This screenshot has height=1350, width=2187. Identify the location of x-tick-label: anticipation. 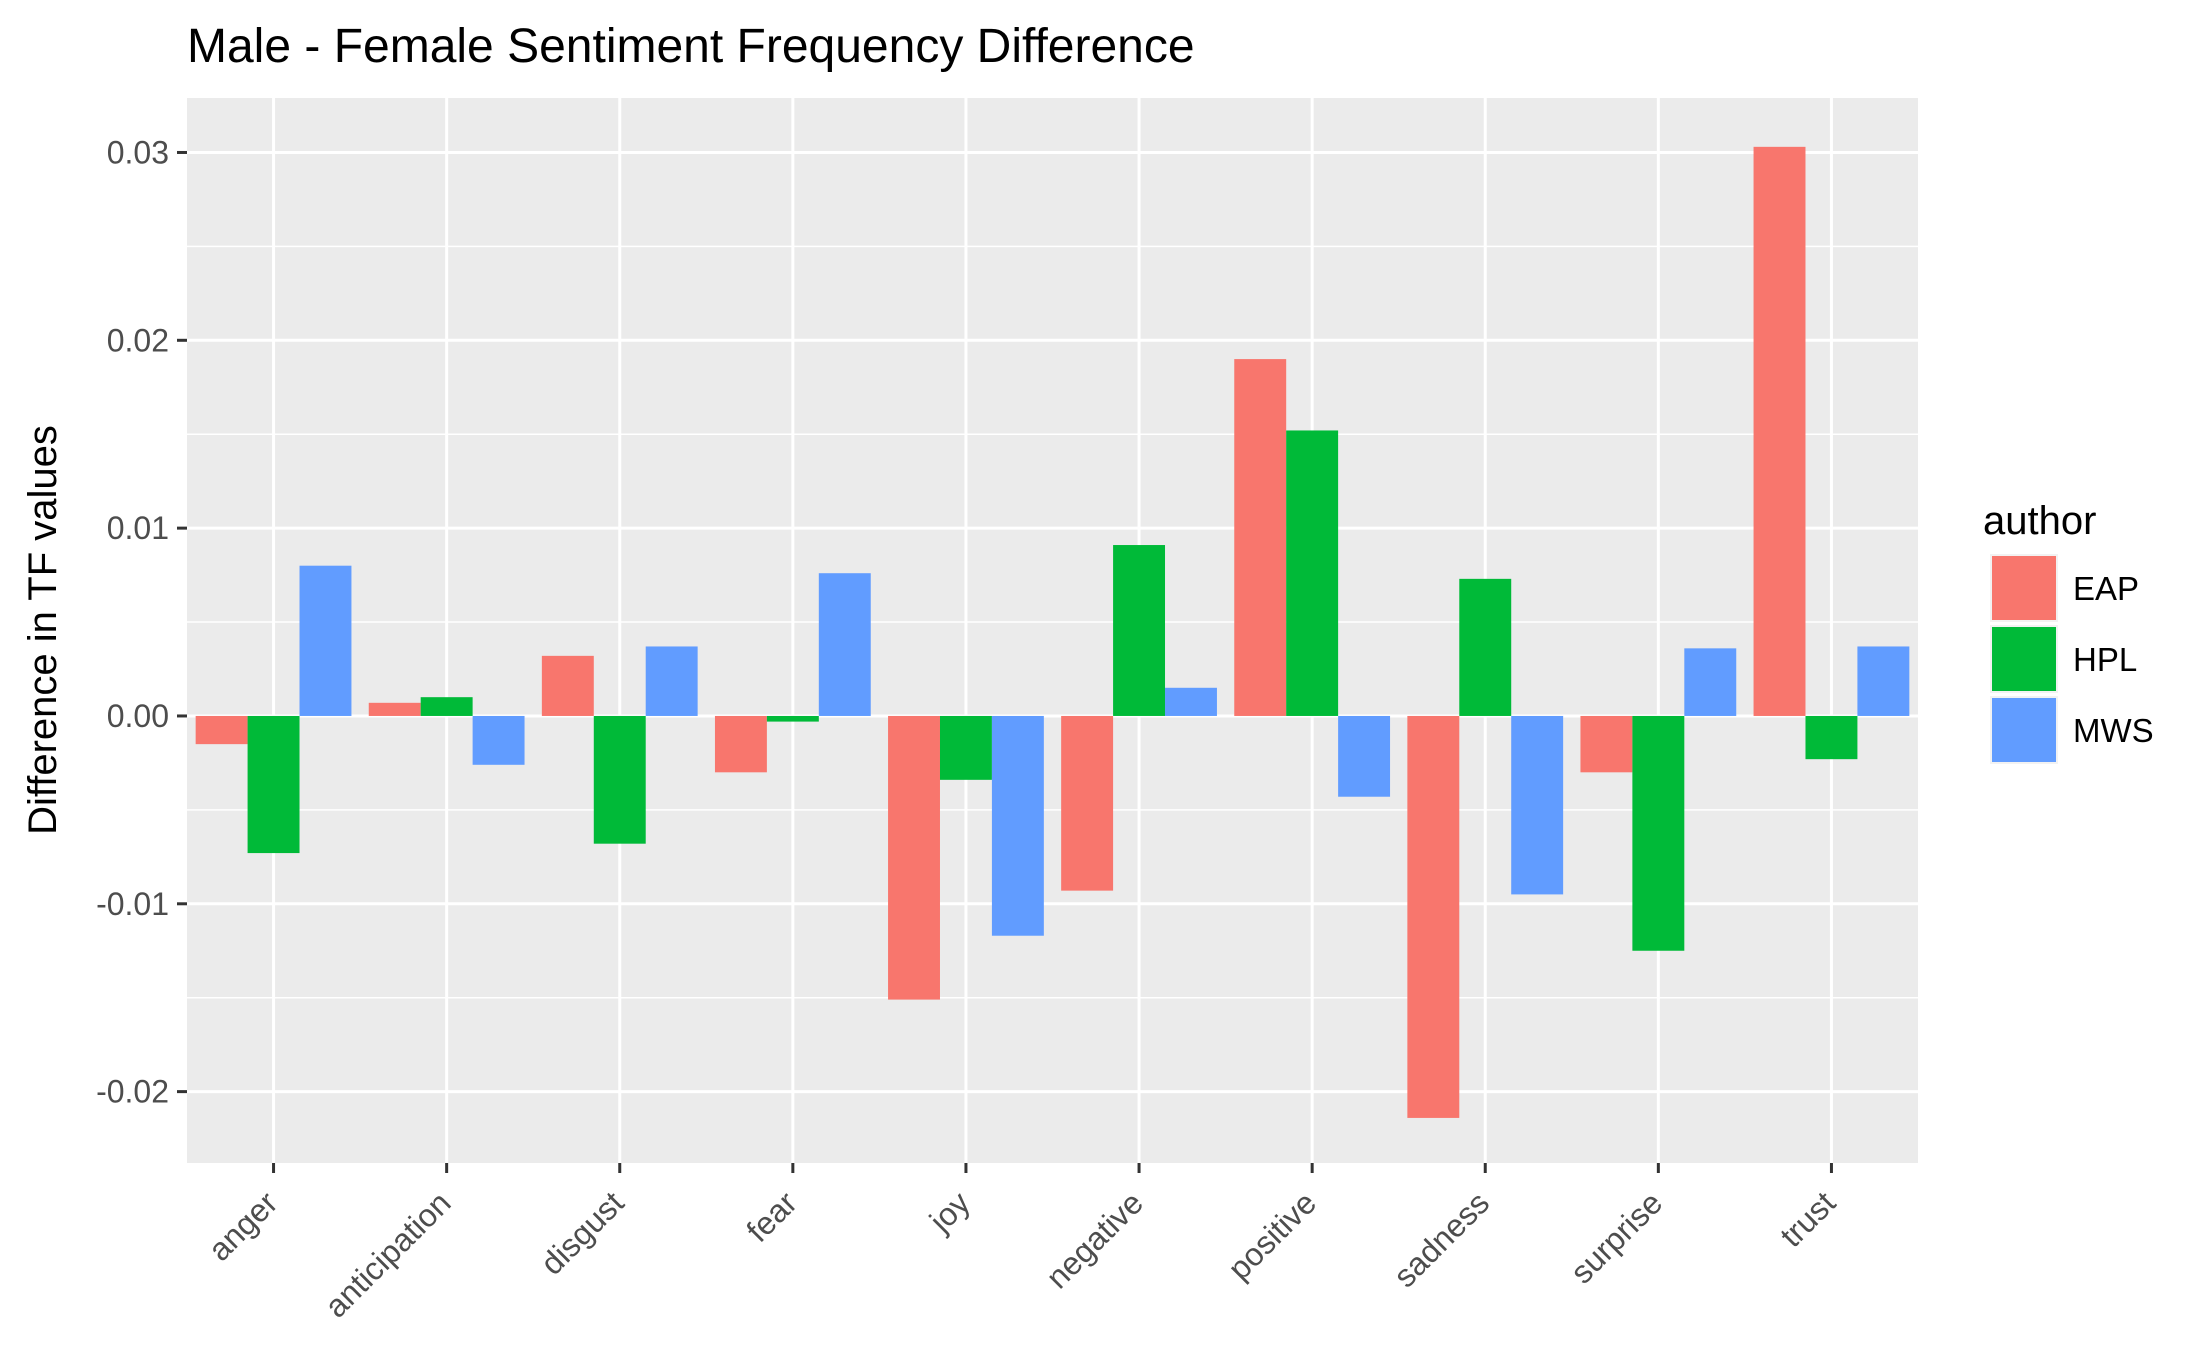
(388, 1254).